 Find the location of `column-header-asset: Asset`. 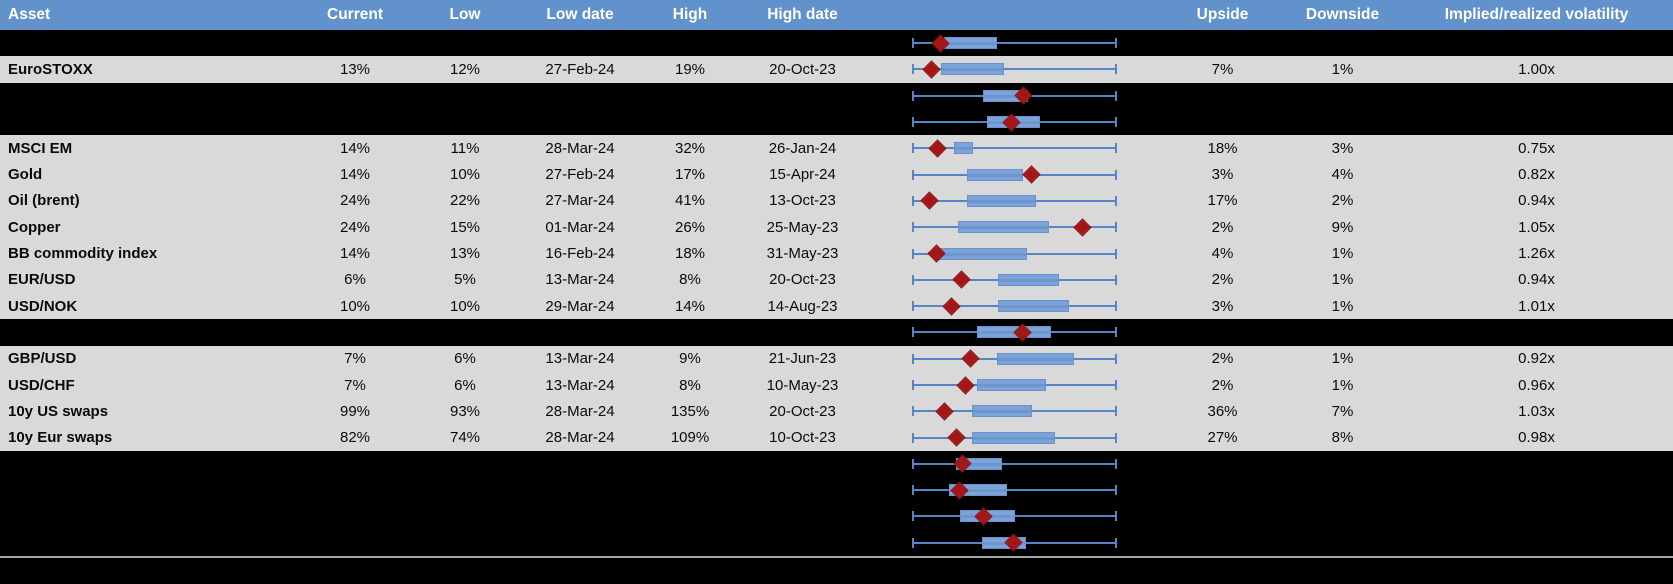

column-header-asset: Asset is located at coordinates (29, 14).